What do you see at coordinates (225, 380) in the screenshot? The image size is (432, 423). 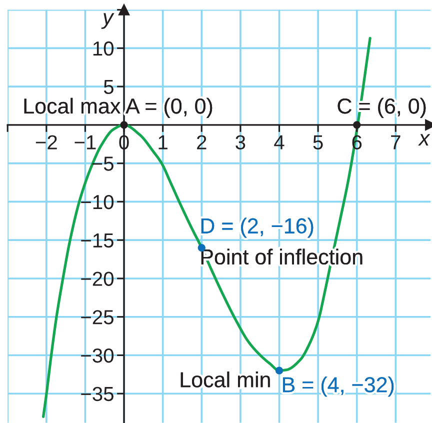 I see `annotation: Local min` at bounding box center [225, 380].